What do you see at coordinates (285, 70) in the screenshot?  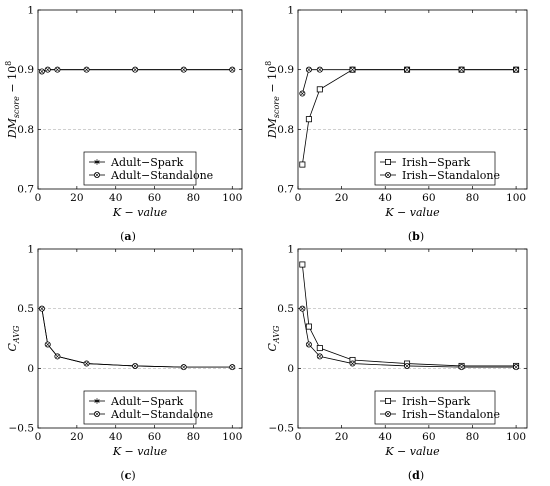 I see `y-tick-label: 0.9` at bounding box center [285, 70].